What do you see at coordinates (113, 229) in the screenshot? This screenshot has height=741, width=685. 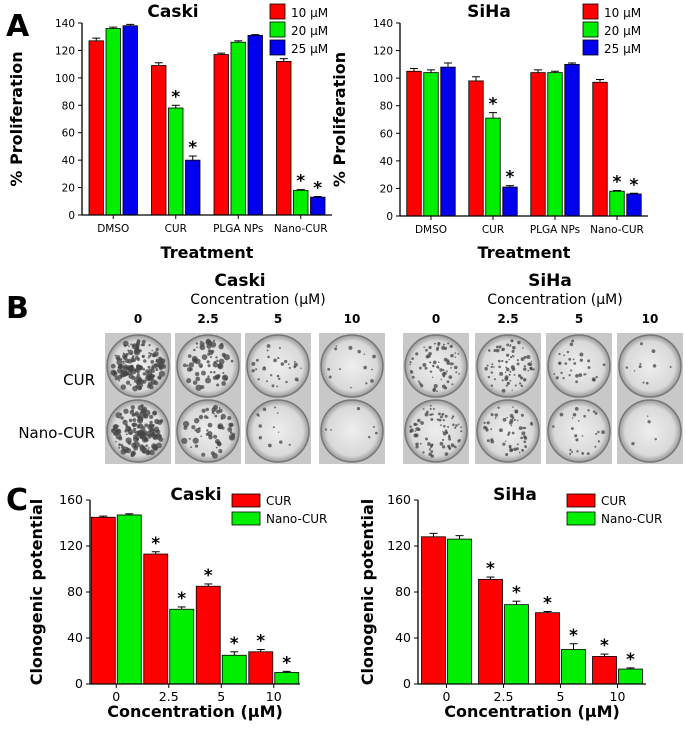 I see `x-tick-label: DMSO` at bounding box center [113, 229].